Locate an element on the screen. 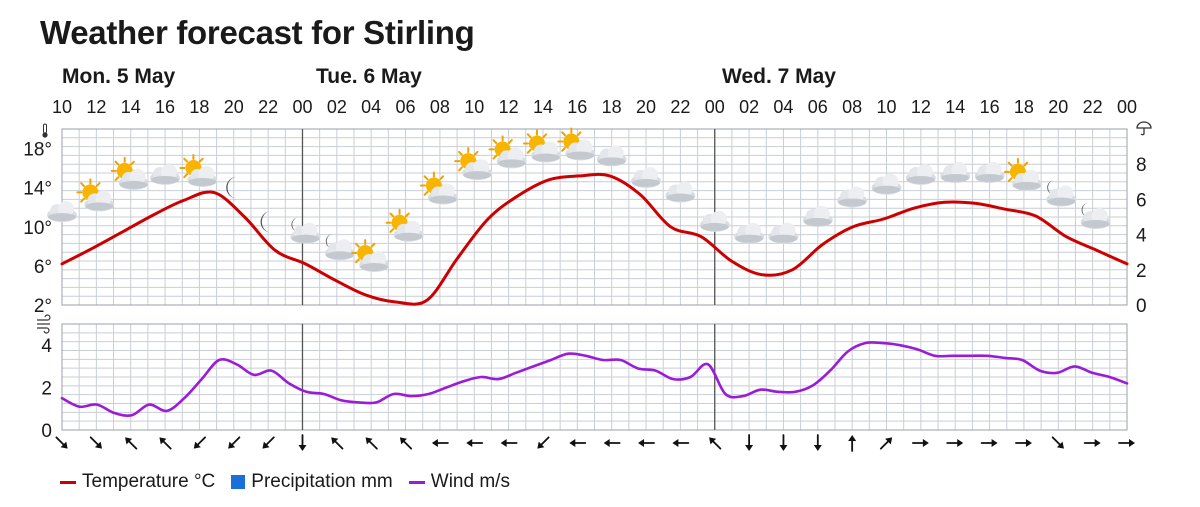 The width and height of the screenshot is (1200, 507). legend-swatch-temperature is located at coordinates (68, 482).